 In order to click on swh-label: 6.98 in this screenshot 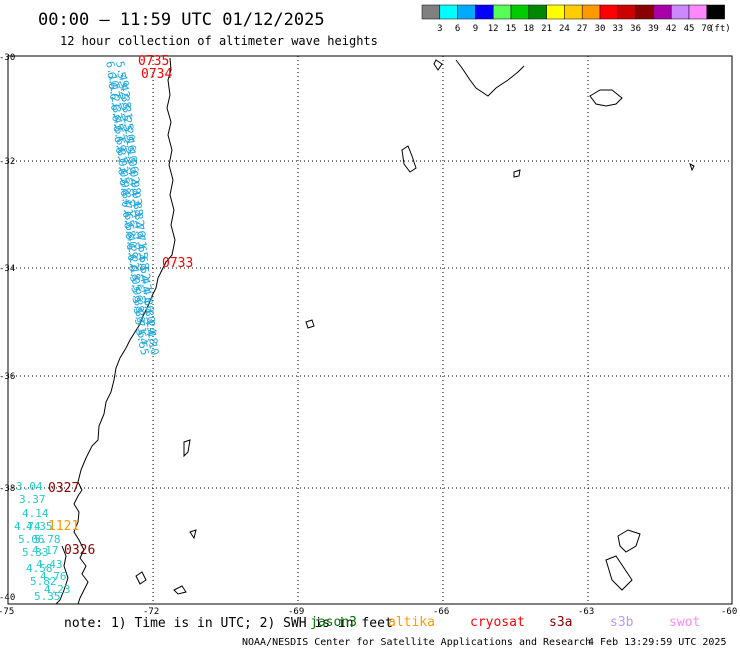, I will do `click(124, 181)`.